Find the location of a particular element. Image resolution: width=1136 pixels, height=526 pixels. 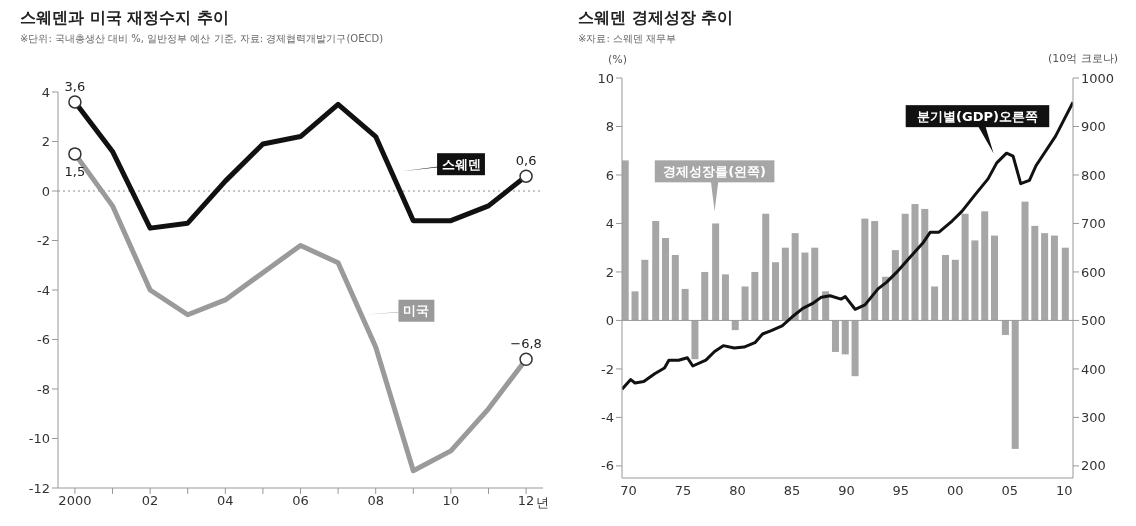

data-label: 1,5 is located at coordinates (75, 171).